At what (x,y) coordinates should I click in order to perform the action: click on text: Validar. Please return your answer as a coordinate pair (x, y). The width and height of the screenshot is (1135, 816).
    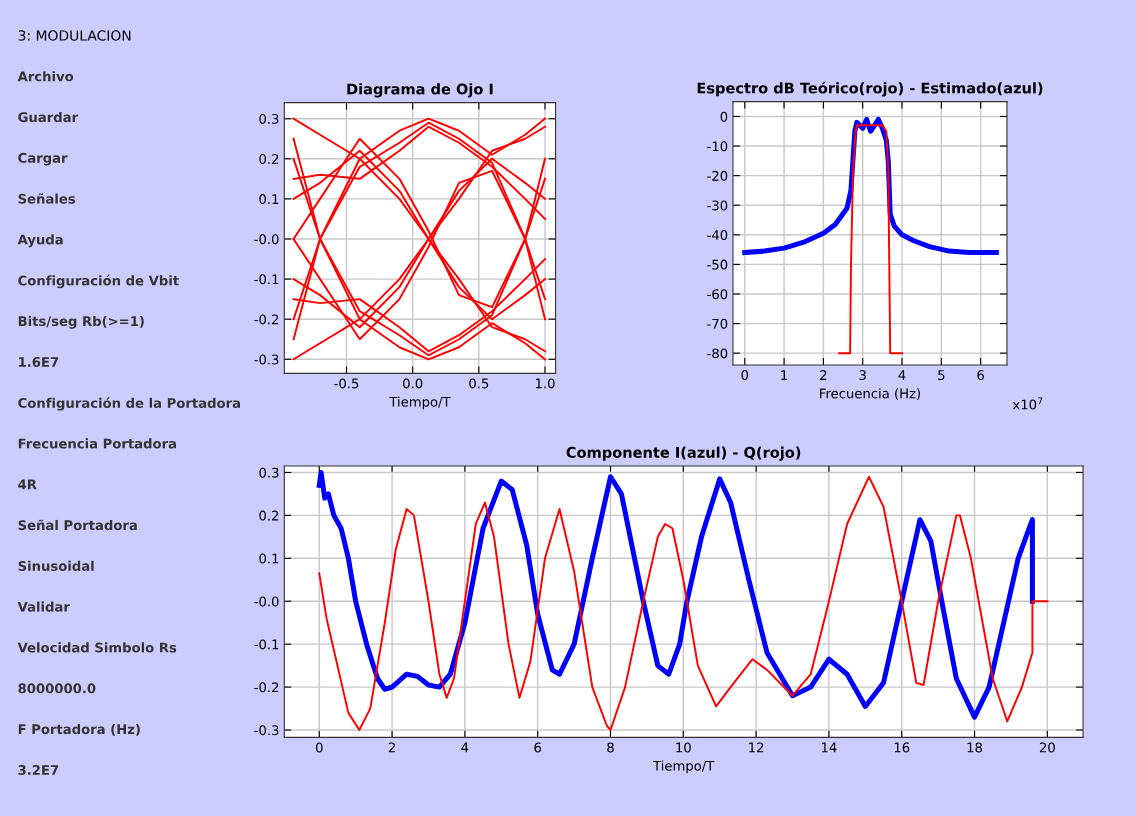
    Looking at the image, I should click on (43, 606).